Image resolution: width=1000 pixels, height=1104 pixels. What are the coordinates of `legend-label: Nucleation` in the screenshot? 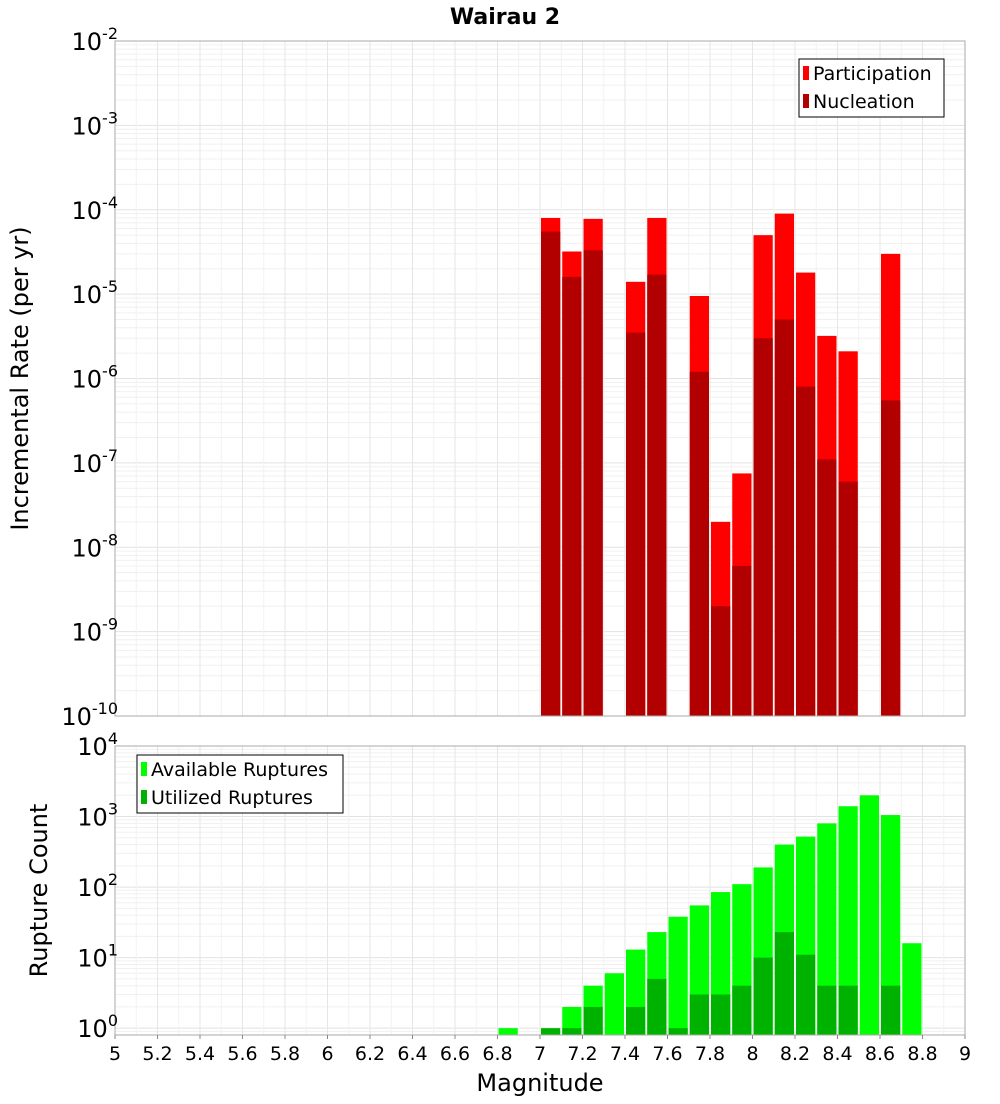 It's located at (864, 102).